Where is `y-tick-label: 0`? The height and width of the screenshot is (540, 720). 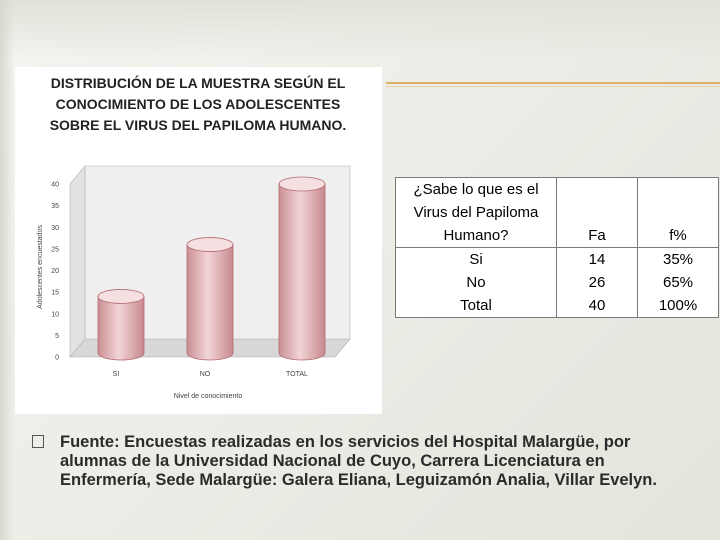 y-tick-label: 0 is located at coordinates (57, 358).